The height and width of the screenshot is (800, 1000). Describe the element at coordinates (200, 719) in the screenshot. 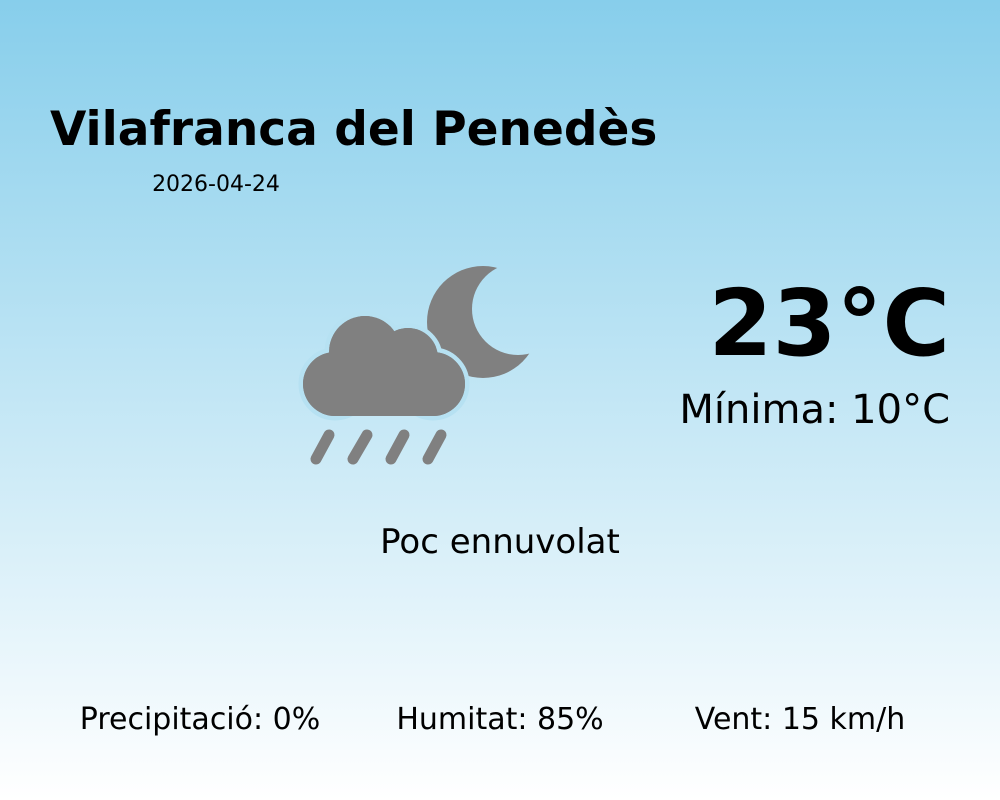

I see `precipitation-stat: Precipitació: 0%` at that location.